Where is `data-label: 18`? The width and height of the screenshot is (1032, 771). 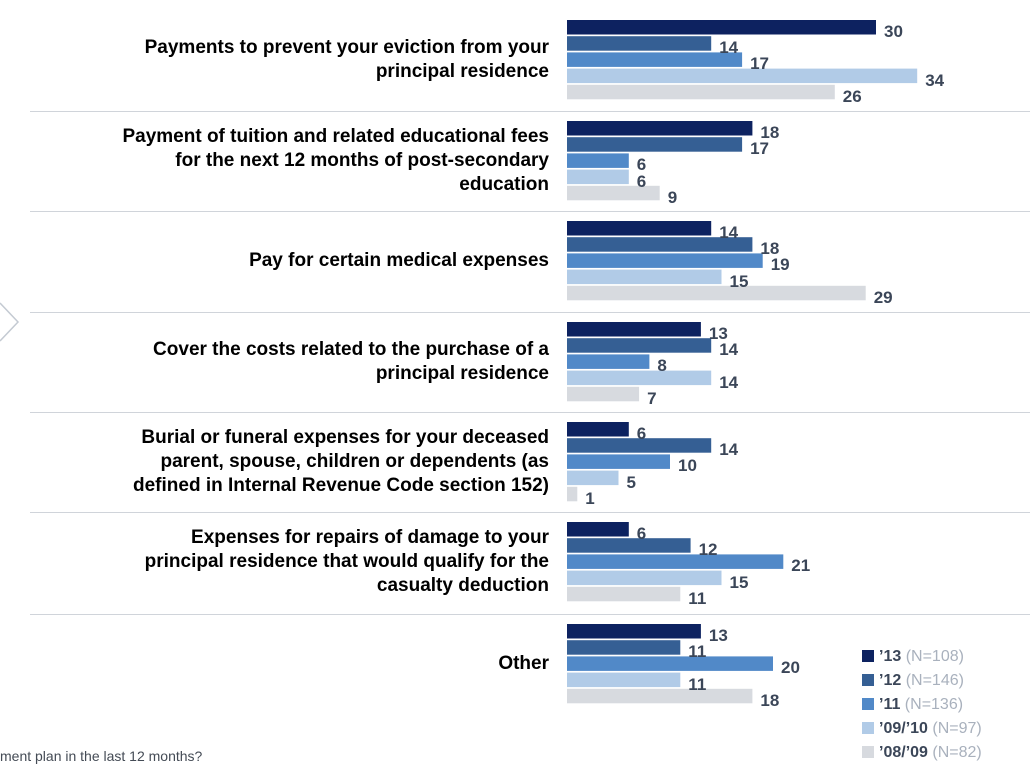 data-label: 18 is located at coordinates (770, 132).